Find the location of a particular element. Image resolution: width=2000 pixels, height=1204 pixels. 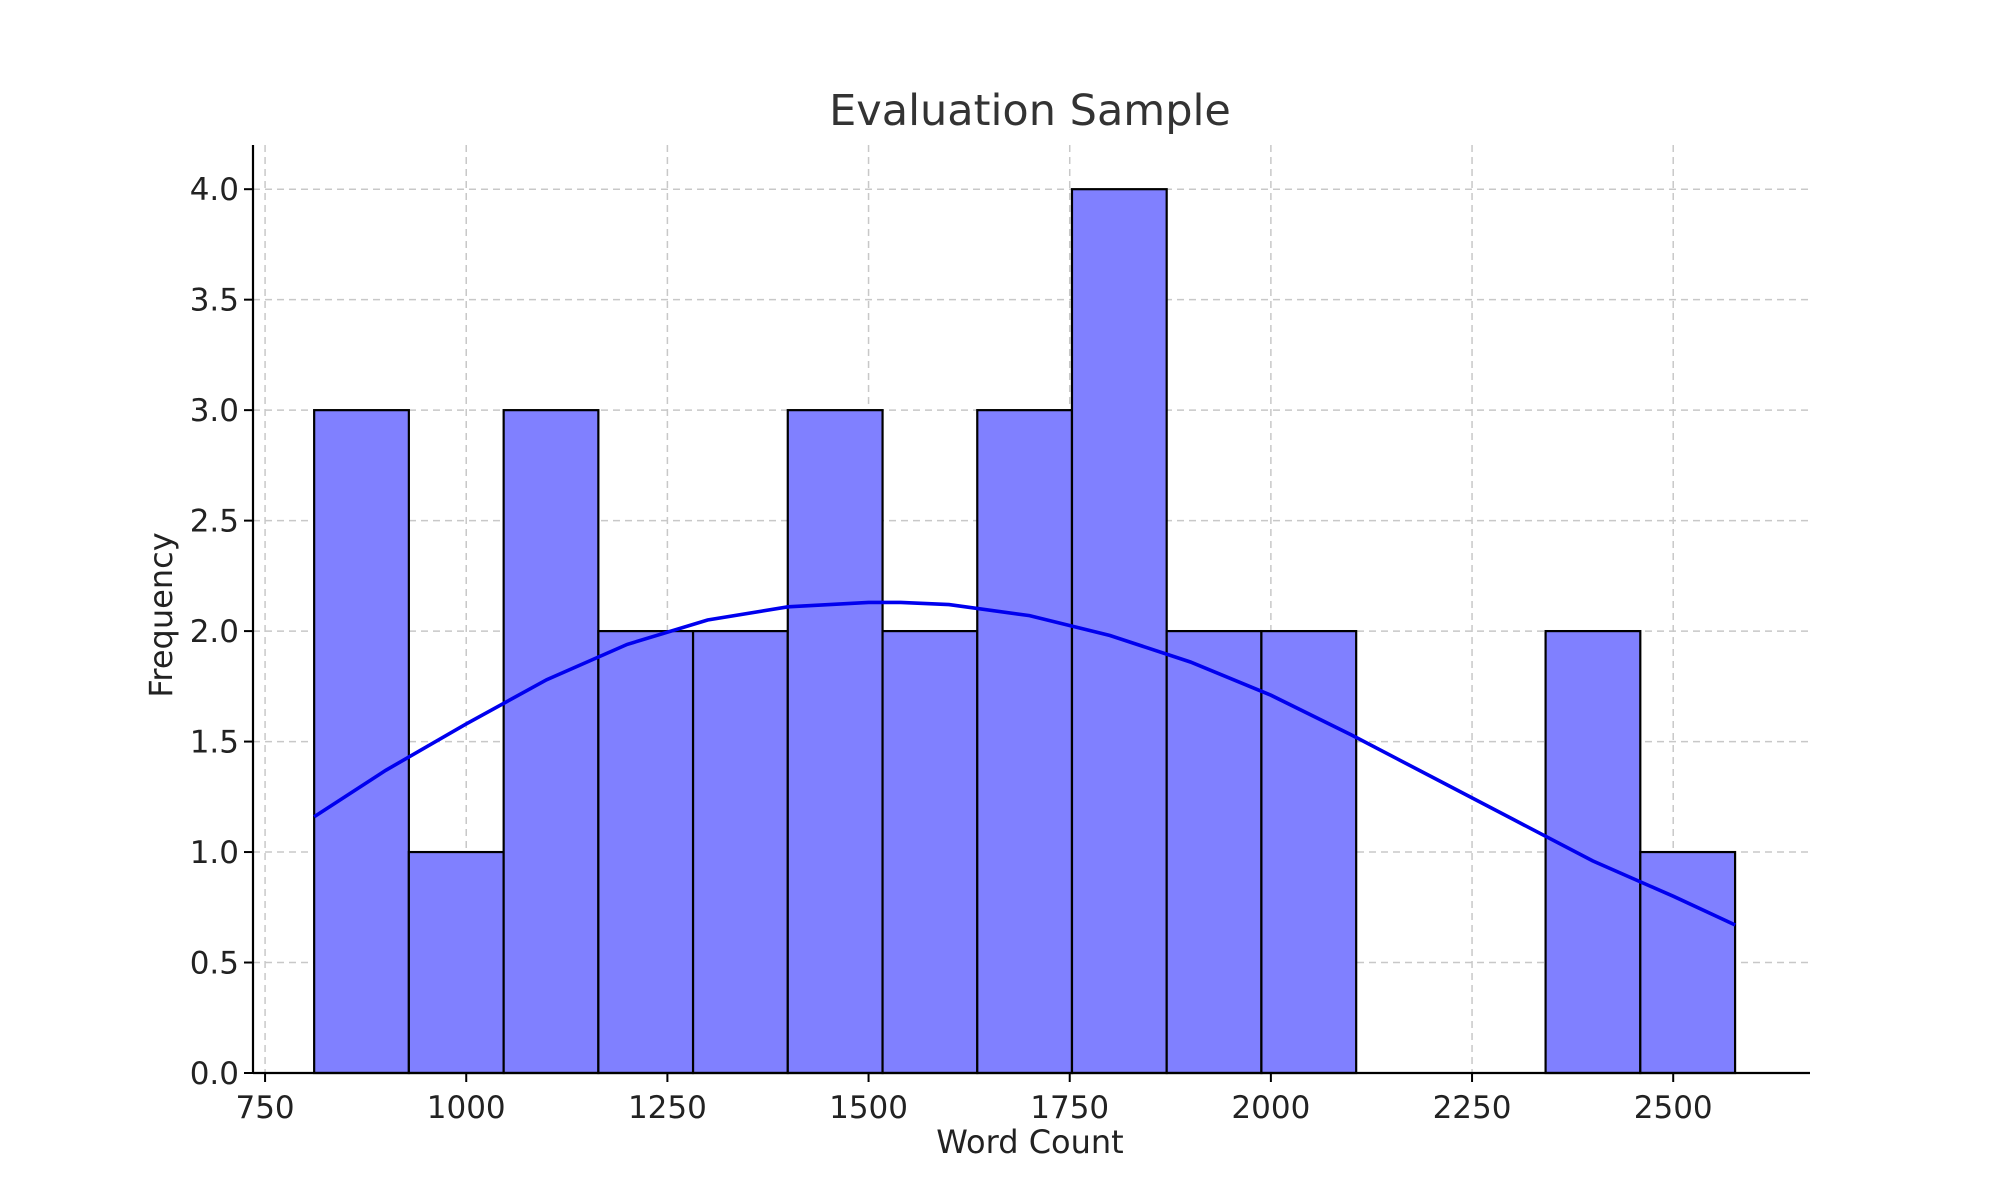

x-tick-label: 1250 is located at coordinates (667, 1108).